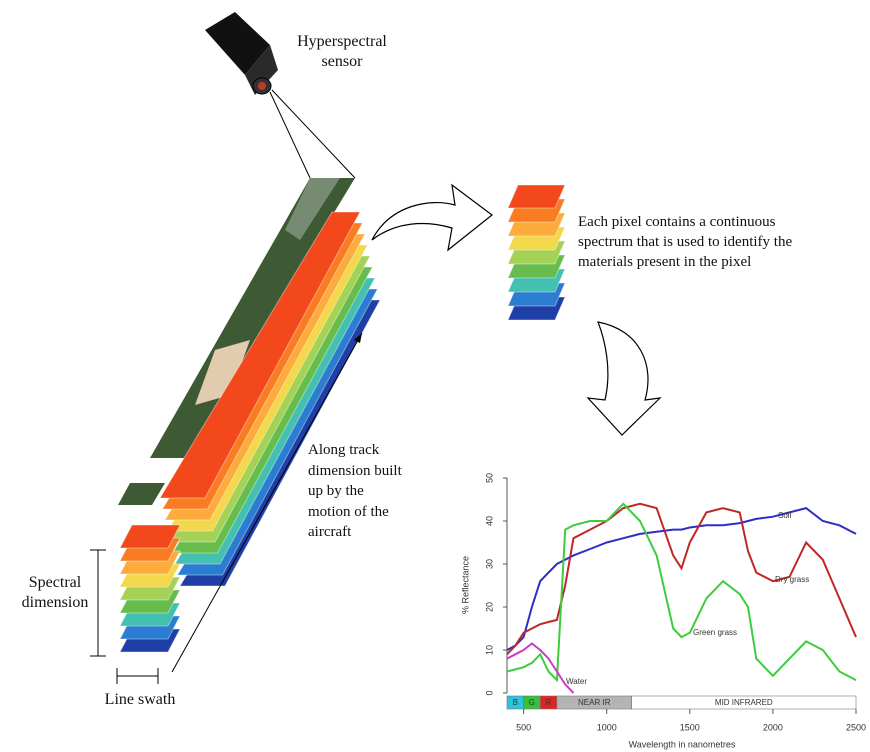  I want to click on series-label: Water, so click(576, 681).